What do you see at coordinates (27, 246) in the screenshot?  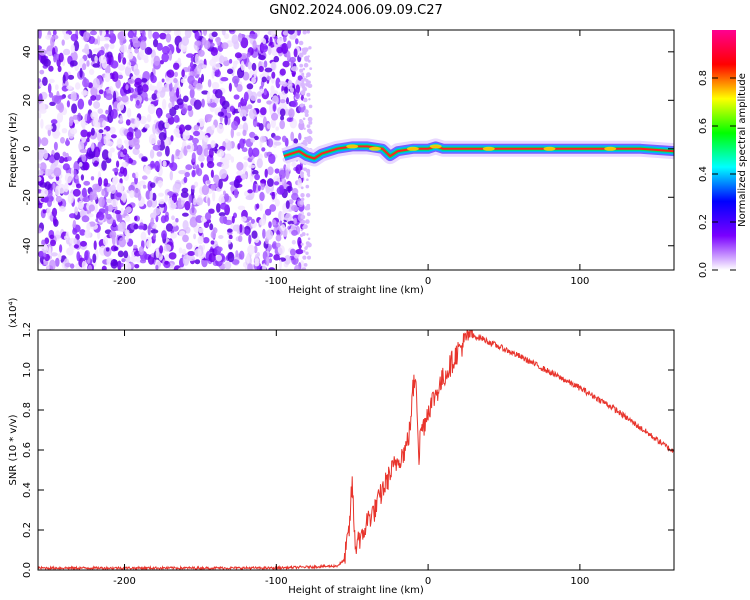 I see `y-tick-label: -40` at bounding box center [27, 246].